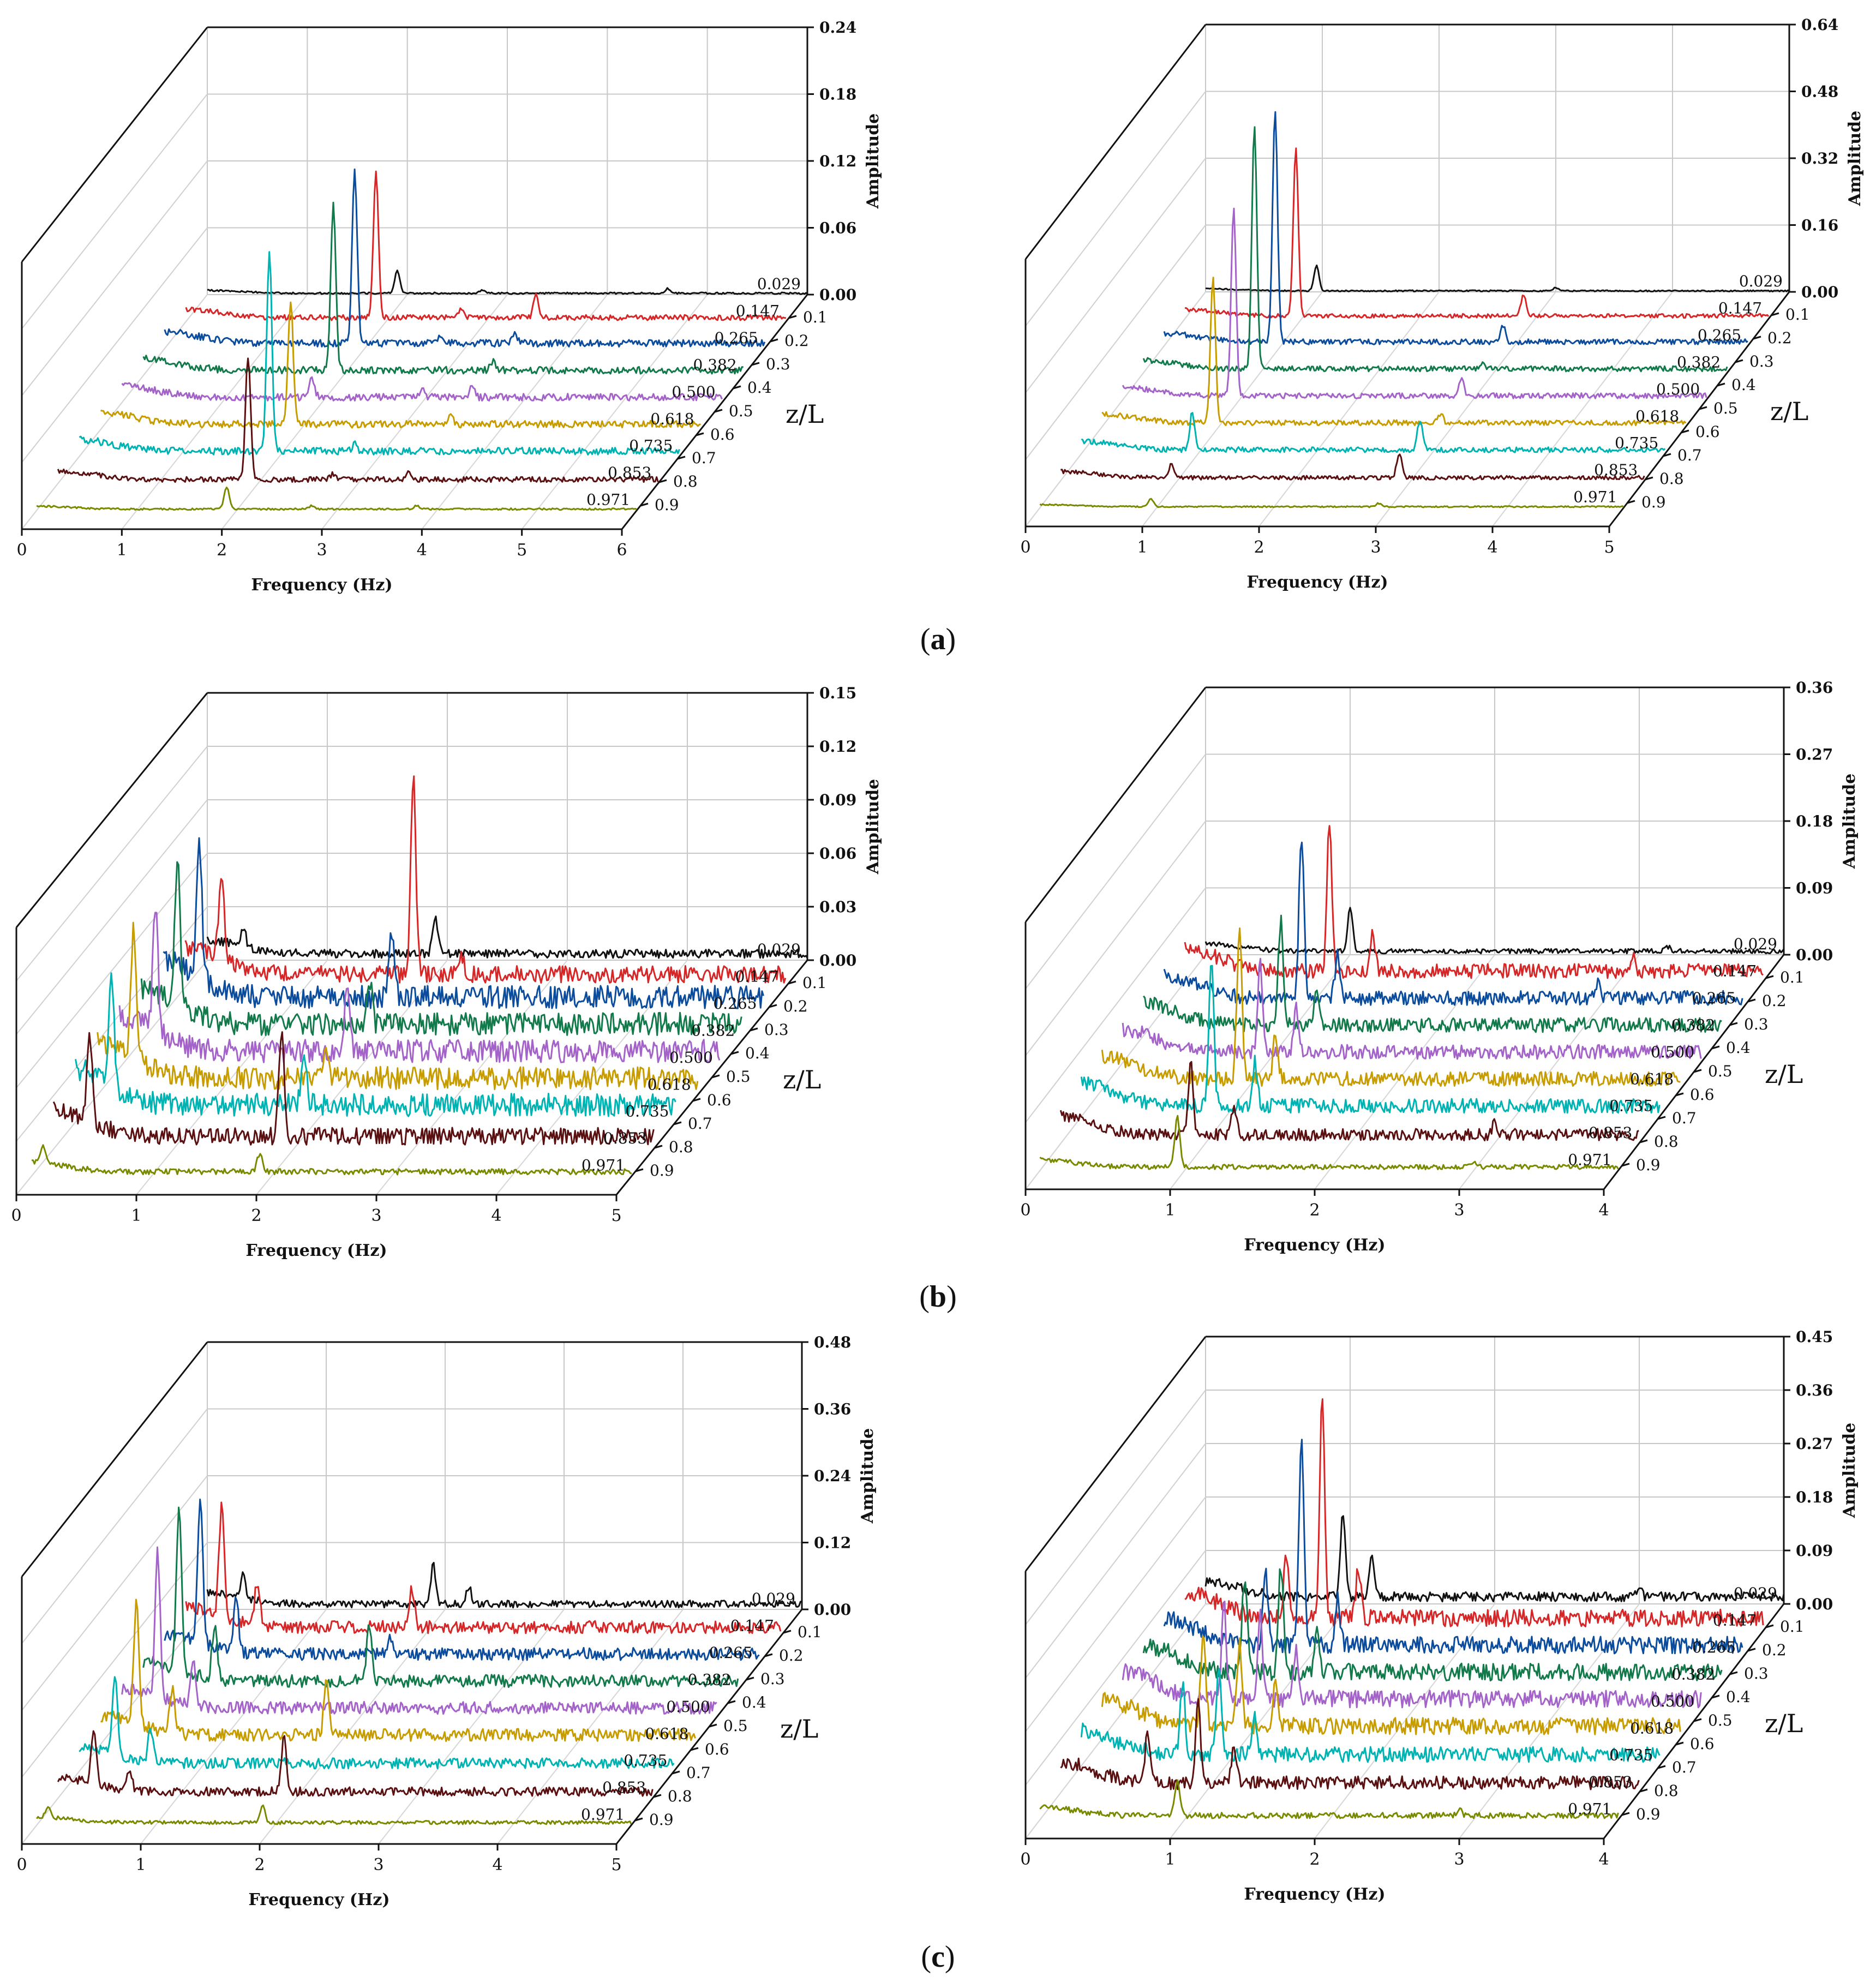 The image size is (1876, 1988). Describe the element at coordinates (1819, 92) in the screenshot. I see `y-tick-label: 0.48` at that location.